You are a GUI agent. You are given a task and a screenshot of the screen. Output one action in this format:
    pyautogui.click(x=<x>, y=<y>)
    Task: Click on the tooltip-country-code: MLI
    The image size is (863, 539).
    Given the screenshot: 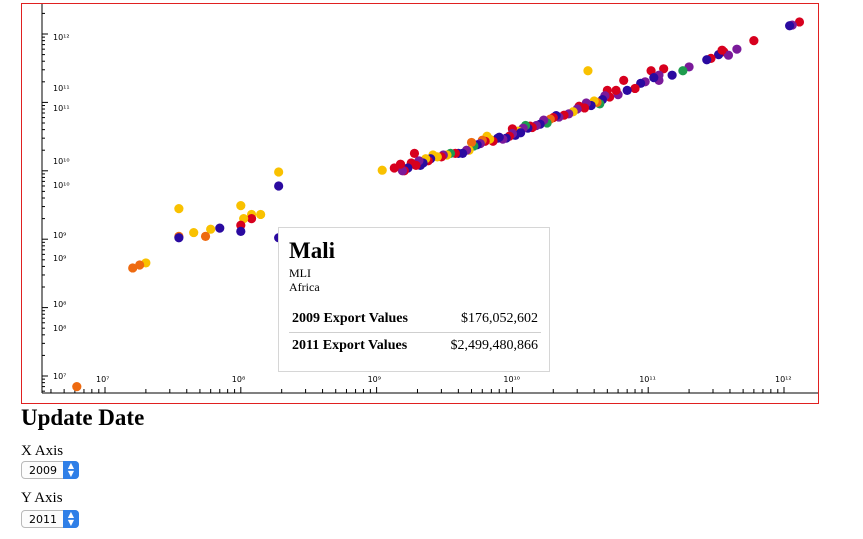 What is the action you would take?
    pyautogui.click(x=300, y=273)
    